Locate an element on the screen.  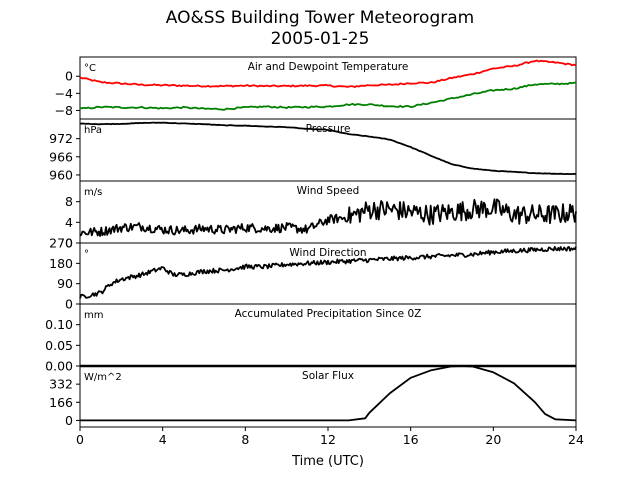
xtick-label: 12 is located at coordinates (328, 439).